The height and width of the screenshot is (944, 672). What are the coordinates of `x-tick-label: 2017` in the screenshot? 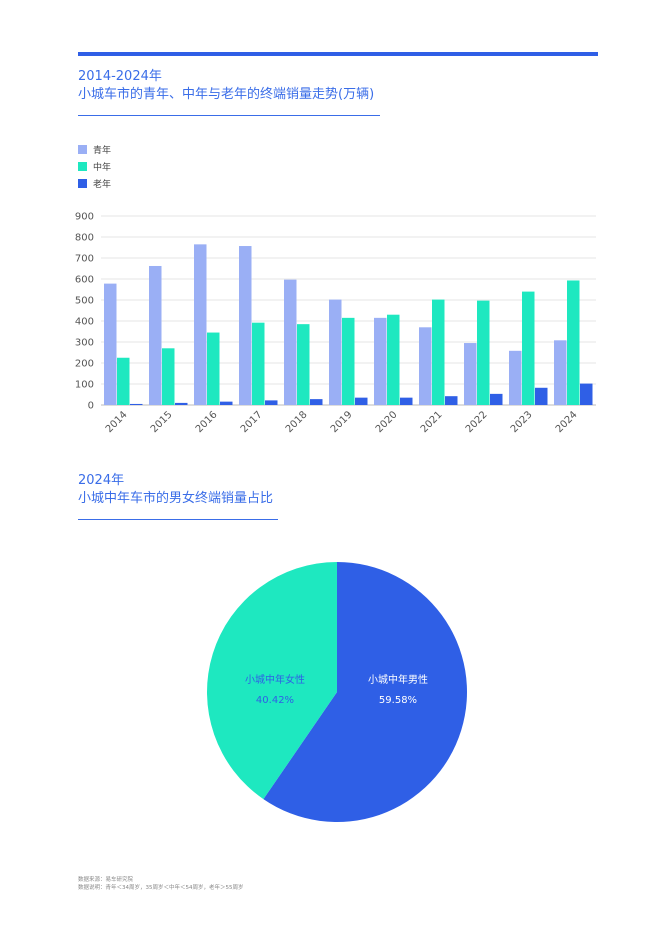 It's located at (252, 422).